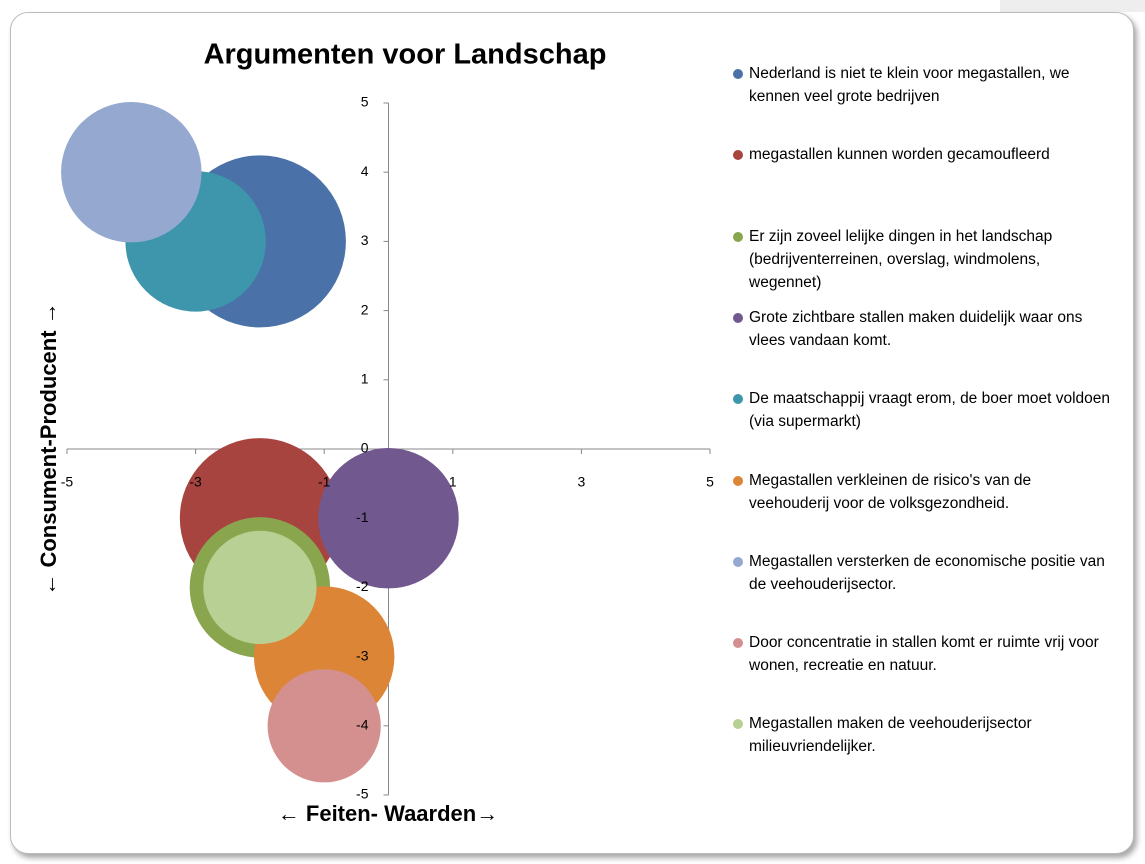 This screenshot has width=1145, height=864. Describe the element at coordinates (453, 482) in the screenshot. I see `x-tick-label: 1` at that location.